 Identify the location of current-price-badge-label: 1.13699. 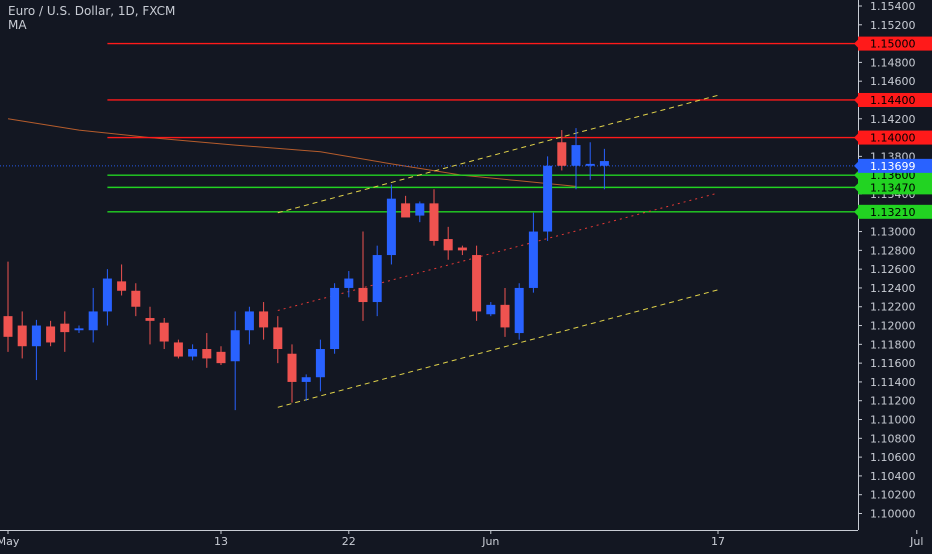
(893, 166).